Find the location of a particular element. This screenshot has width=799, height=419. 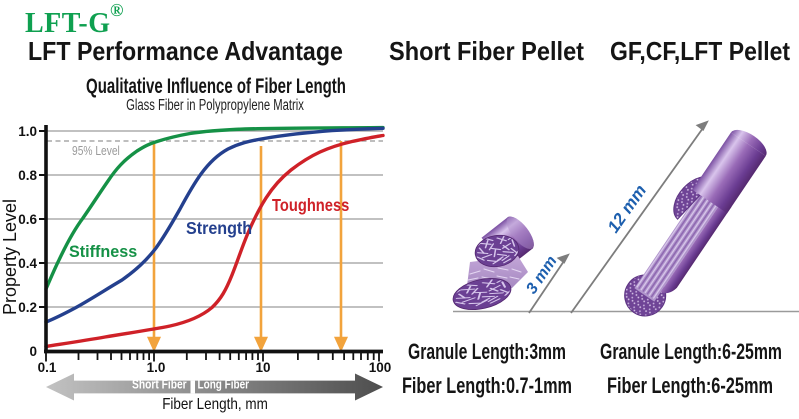

svg-text: 0.4 is located at coordinates (27, 263).